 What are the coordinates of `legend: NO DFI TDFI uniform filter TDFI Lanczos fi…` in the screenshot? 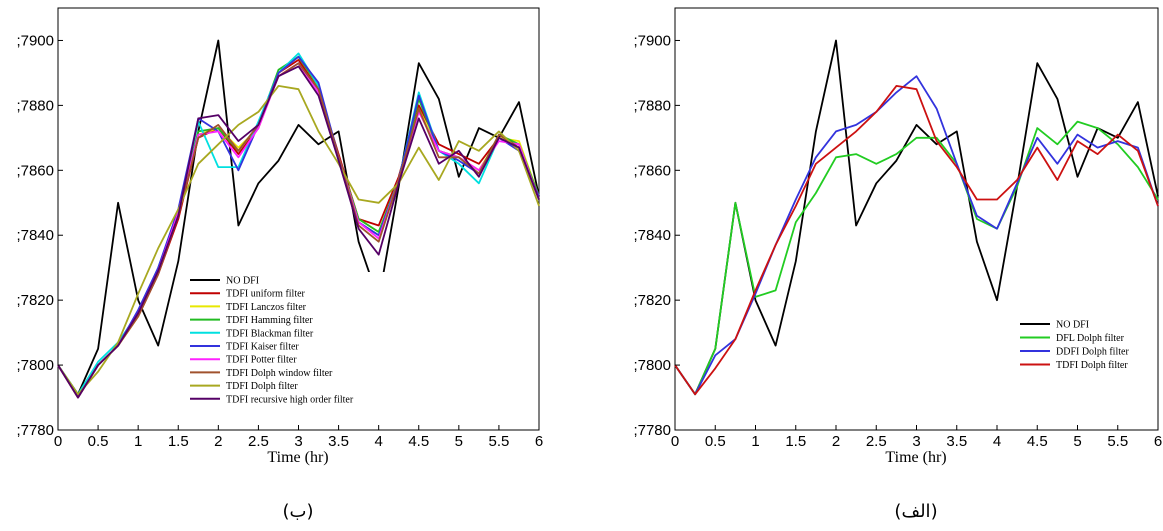 It's located at (283, 340).